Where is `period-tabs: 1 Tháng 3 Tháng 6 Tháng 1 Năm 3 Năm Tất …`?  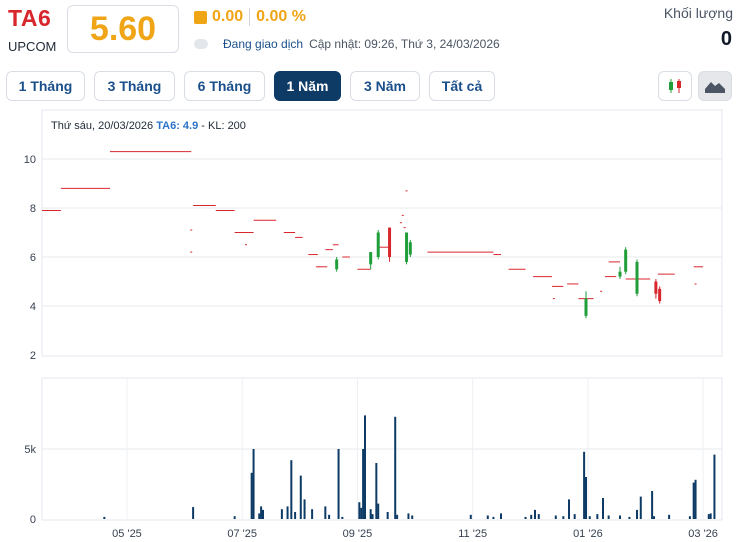
period-tabs: 1 Tháng 3 Tháng 6 Tháng 1 Năm 3 Năm Tất … is located at coordinates (255, 86).